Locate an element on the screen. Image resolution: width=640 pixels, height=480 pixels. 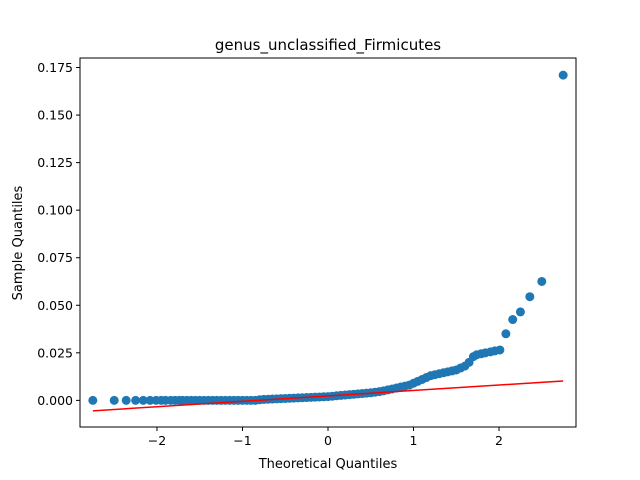
x-tick-label: 1 is located at coordinates (414, 440).